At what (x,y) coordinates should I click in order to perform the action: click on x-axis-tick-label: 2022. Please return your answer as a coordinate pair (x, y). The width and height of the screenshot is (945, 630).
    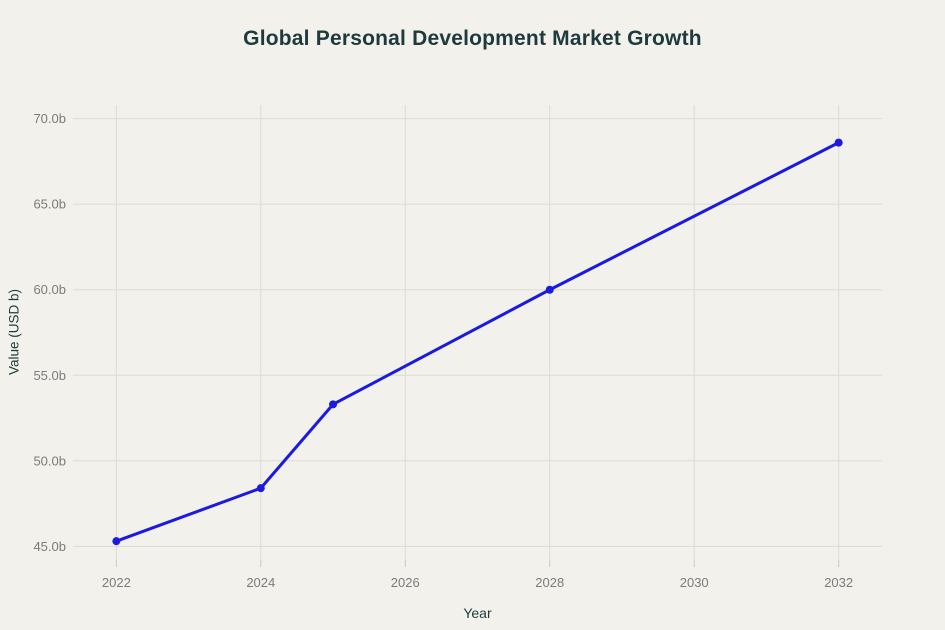
    Looking at the image, I should click on (116, 582).